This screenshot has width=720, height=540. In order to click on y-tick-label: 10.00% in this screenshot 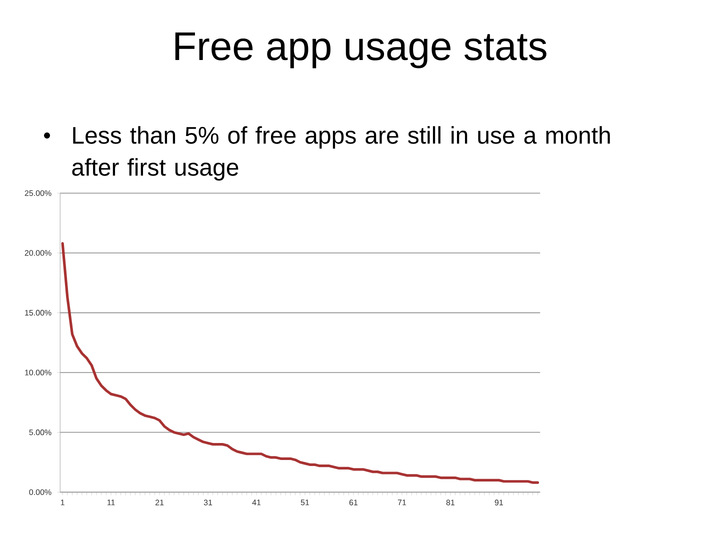, I will do `click(38, 373)`.